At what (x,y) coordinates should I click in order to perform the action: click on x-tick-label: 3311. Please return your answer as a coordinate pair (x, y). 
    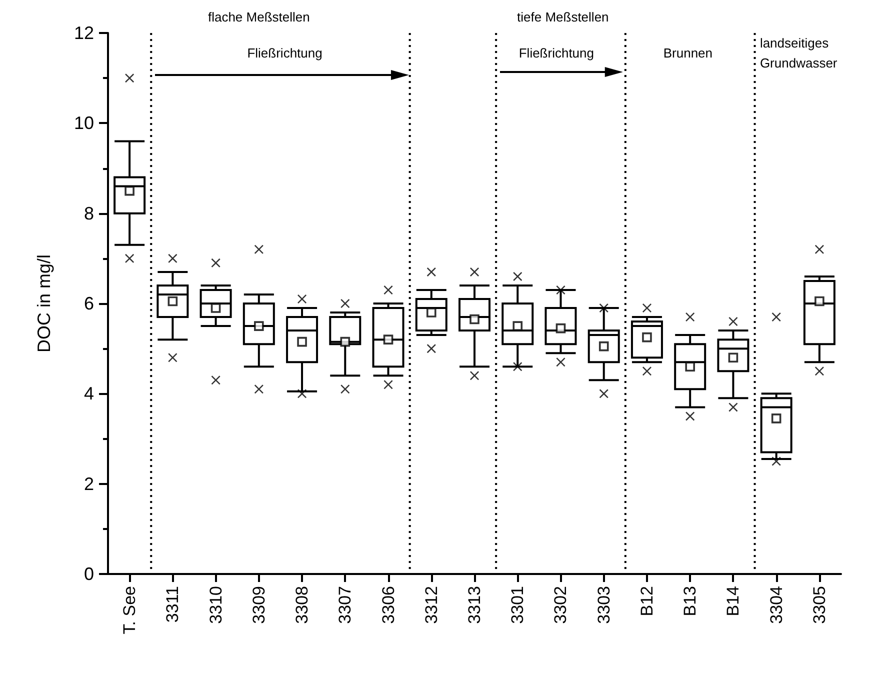
    Looking at the image, I should click on (172, 604).